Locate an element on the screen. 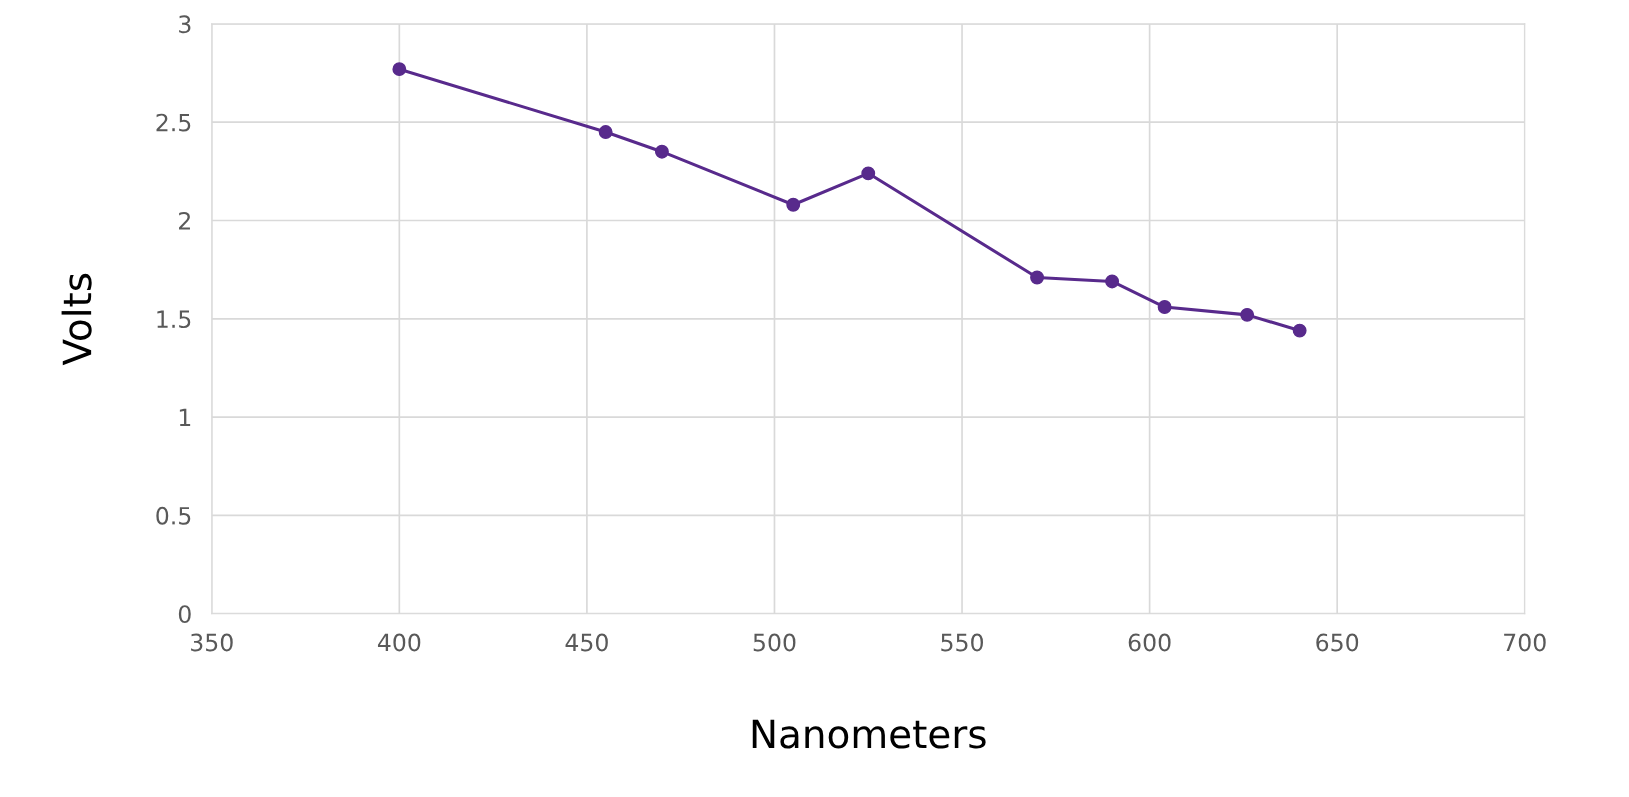  y-tick-label: 2.5 is located at coordinates (173, 122).